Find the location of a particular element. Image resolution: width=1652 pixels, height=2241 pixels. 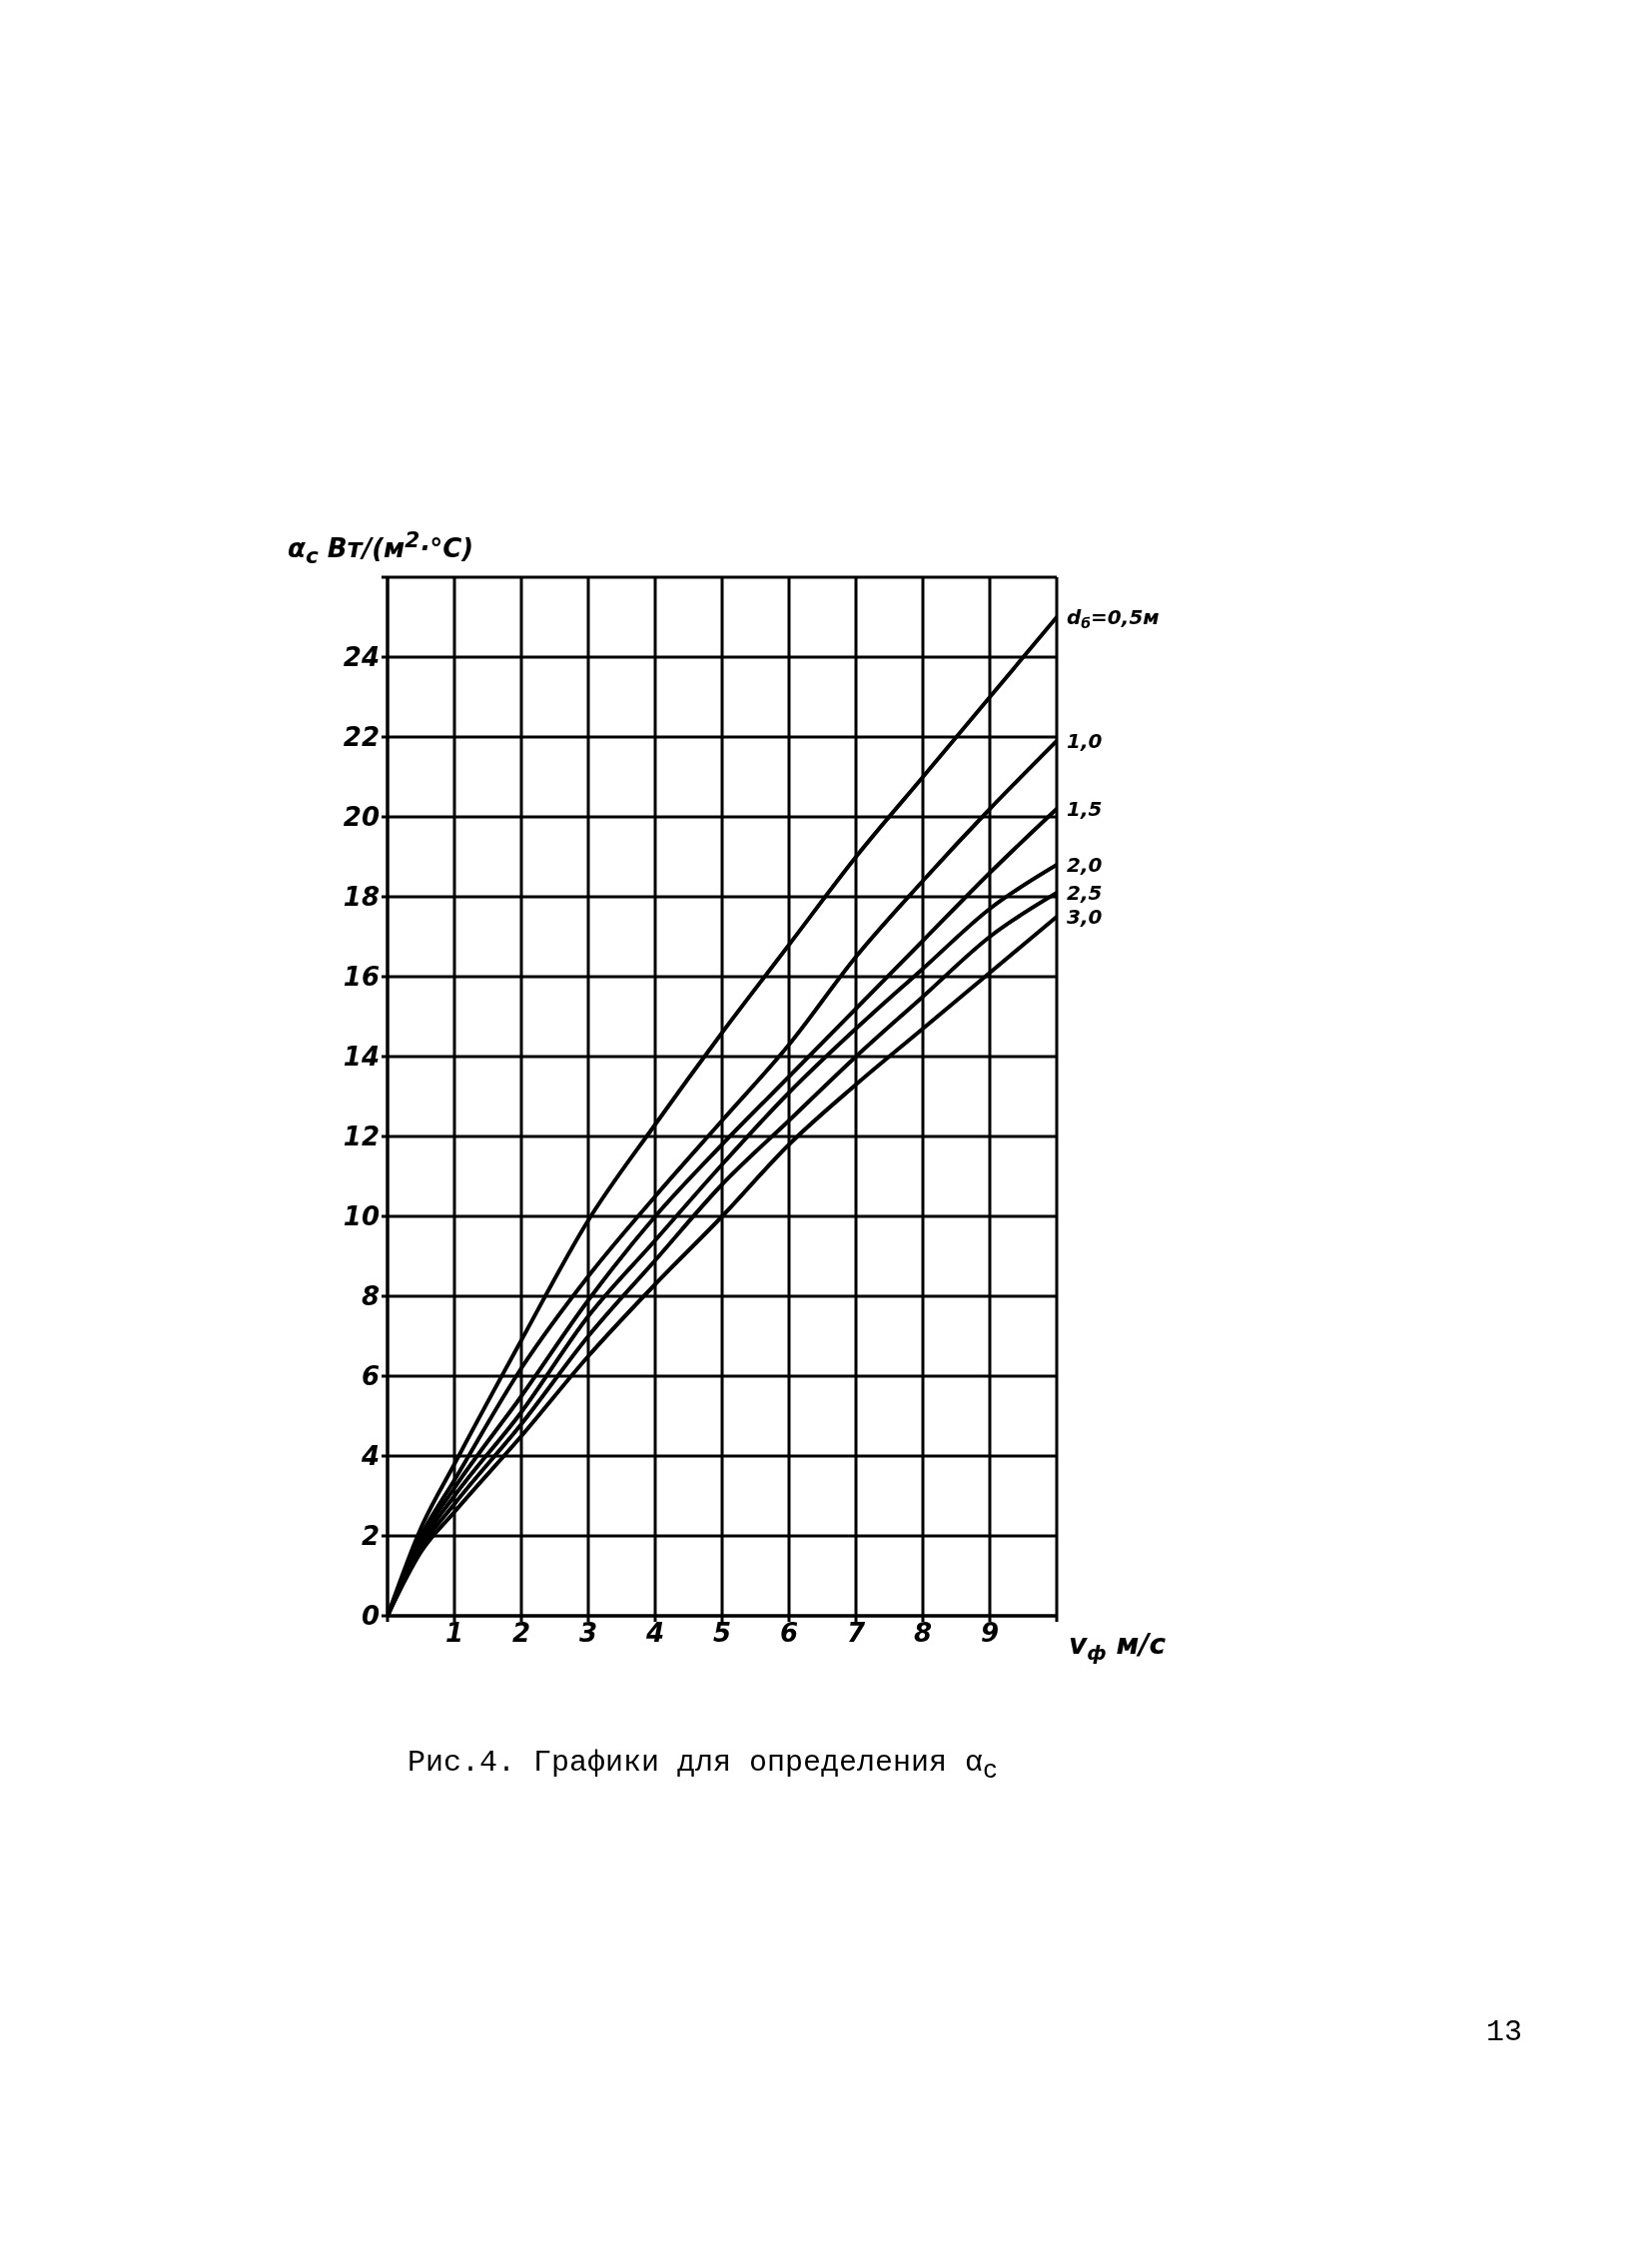

x-tick-label: 5 is located at coordinates (722, 1633).